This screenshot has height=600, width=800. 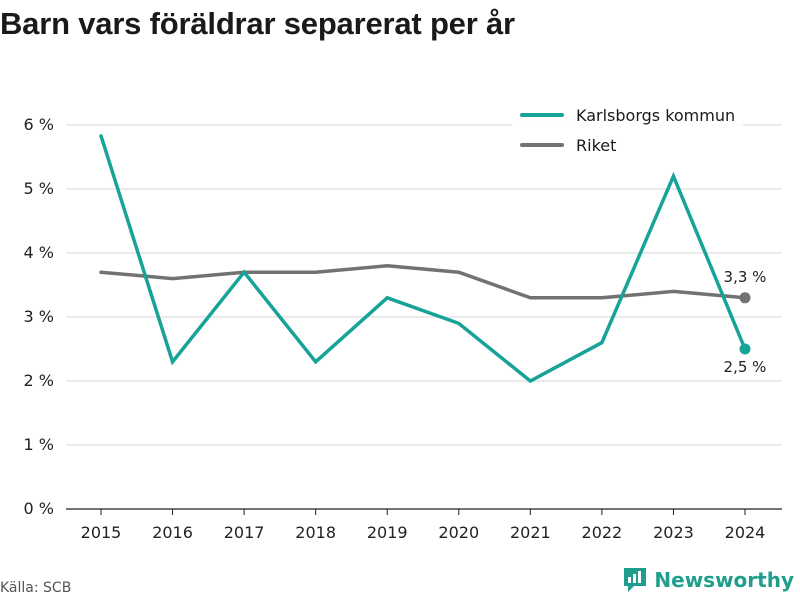 What do you see at coordinates (39, 188) in the screenshot?
I see `y-tick-label: 5 %` at bounding box center [39, 188].